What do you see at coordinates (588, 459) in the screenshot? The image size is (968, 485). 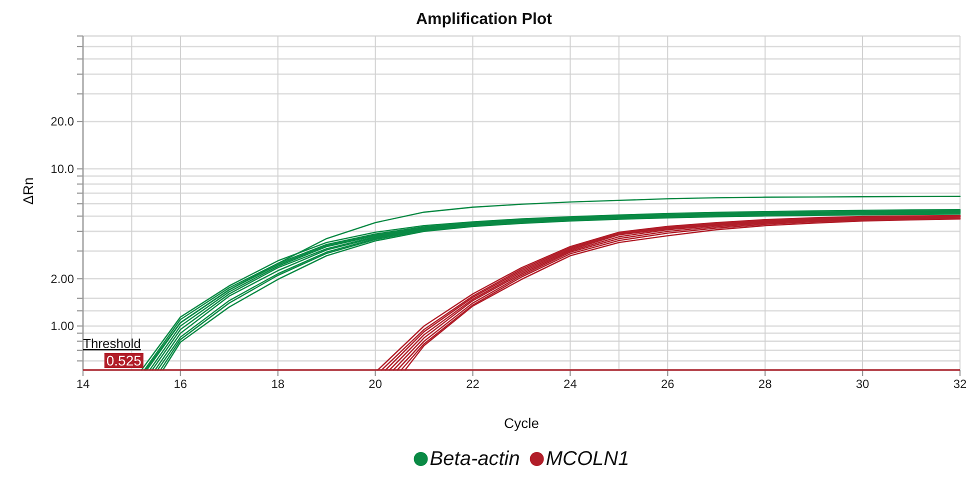 I see `legend-label: MCOLN1` at bounding box center [588, 459].